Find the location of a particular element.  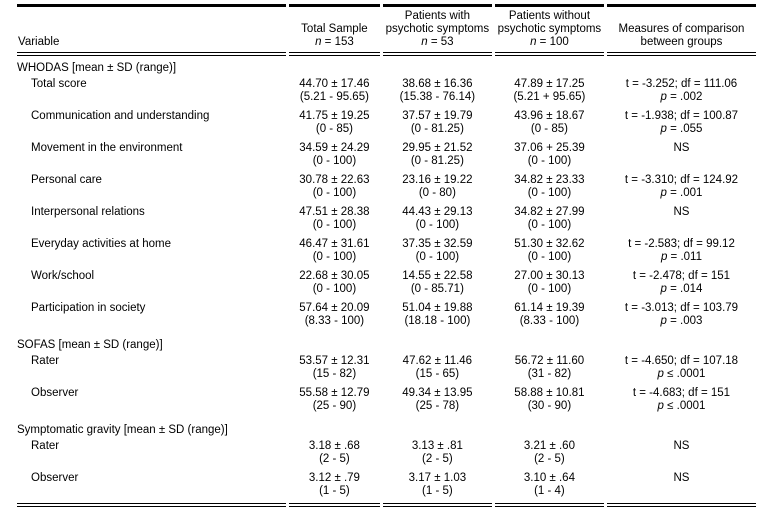

section-row: WHODAS [mean ± SD (range)] is located at coordinates (386, 66).